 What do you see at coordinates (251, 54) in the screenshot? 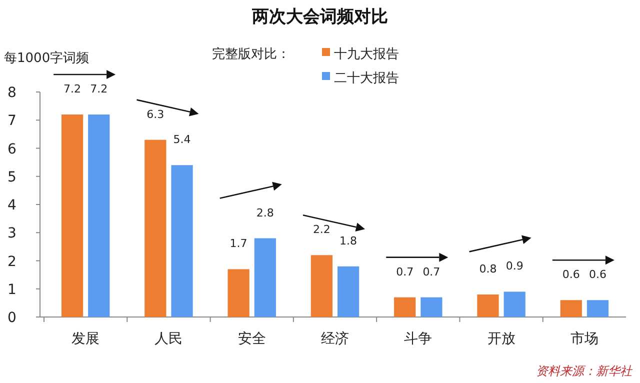
I see `legend-title: 完整版对比：` at bounding box center [251, 54].